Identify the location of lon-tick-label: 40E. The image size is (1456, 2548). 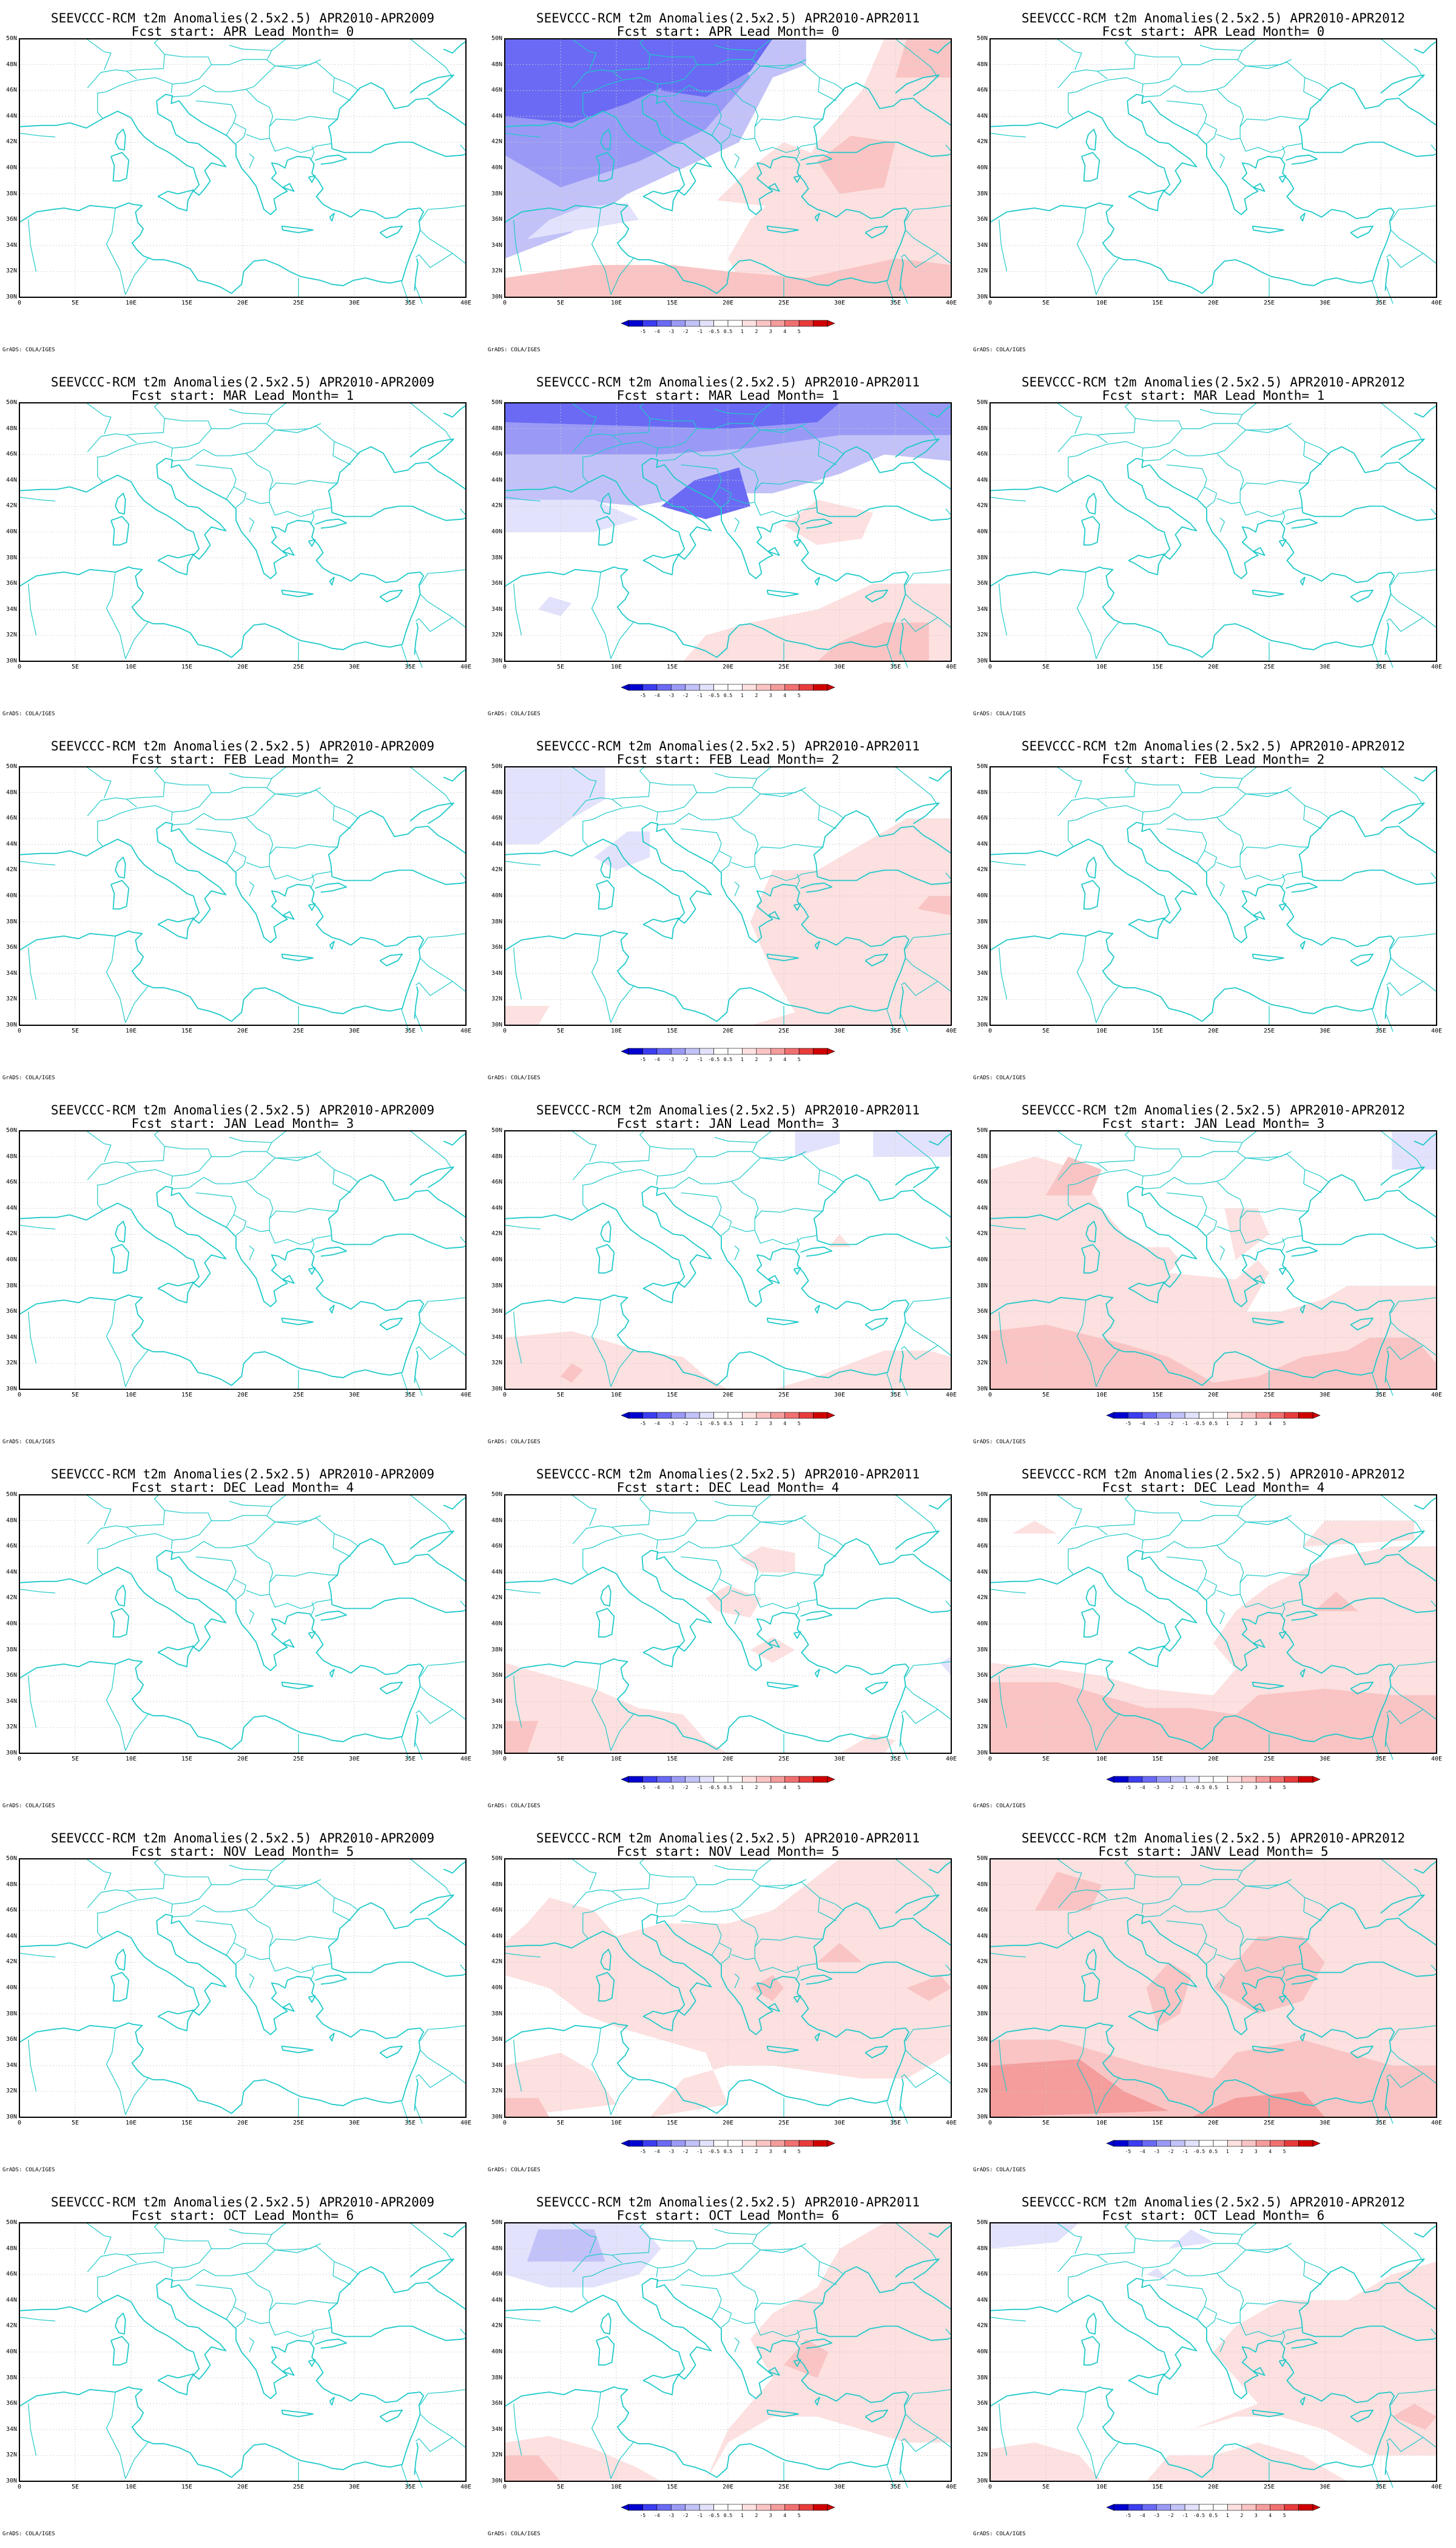
(466, 2123).